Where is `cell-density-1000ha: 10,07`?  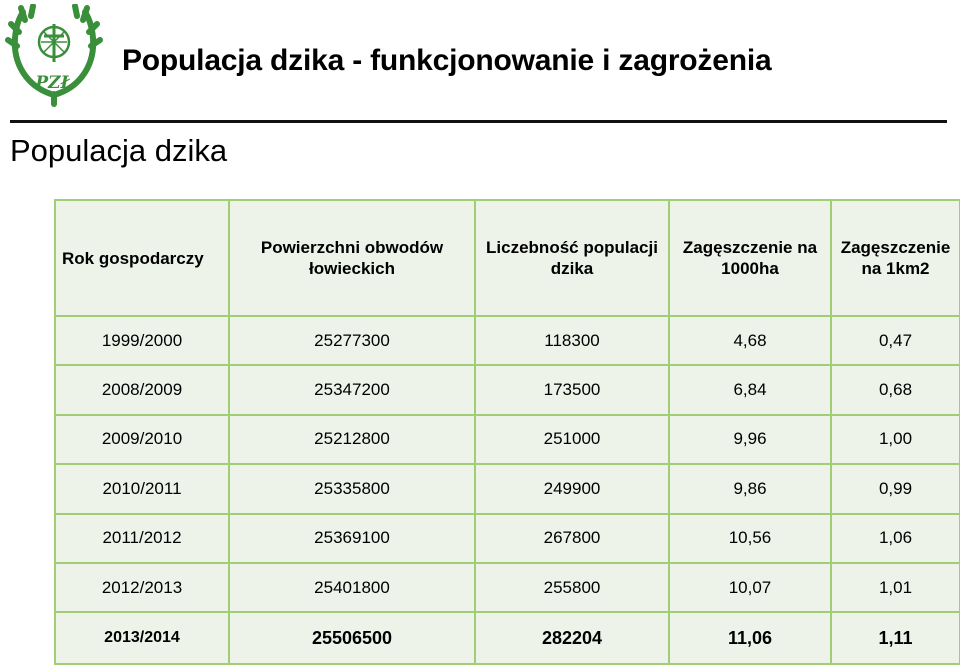
cell-density-1000ha: 10,07 is located at coordinates (750, 587).